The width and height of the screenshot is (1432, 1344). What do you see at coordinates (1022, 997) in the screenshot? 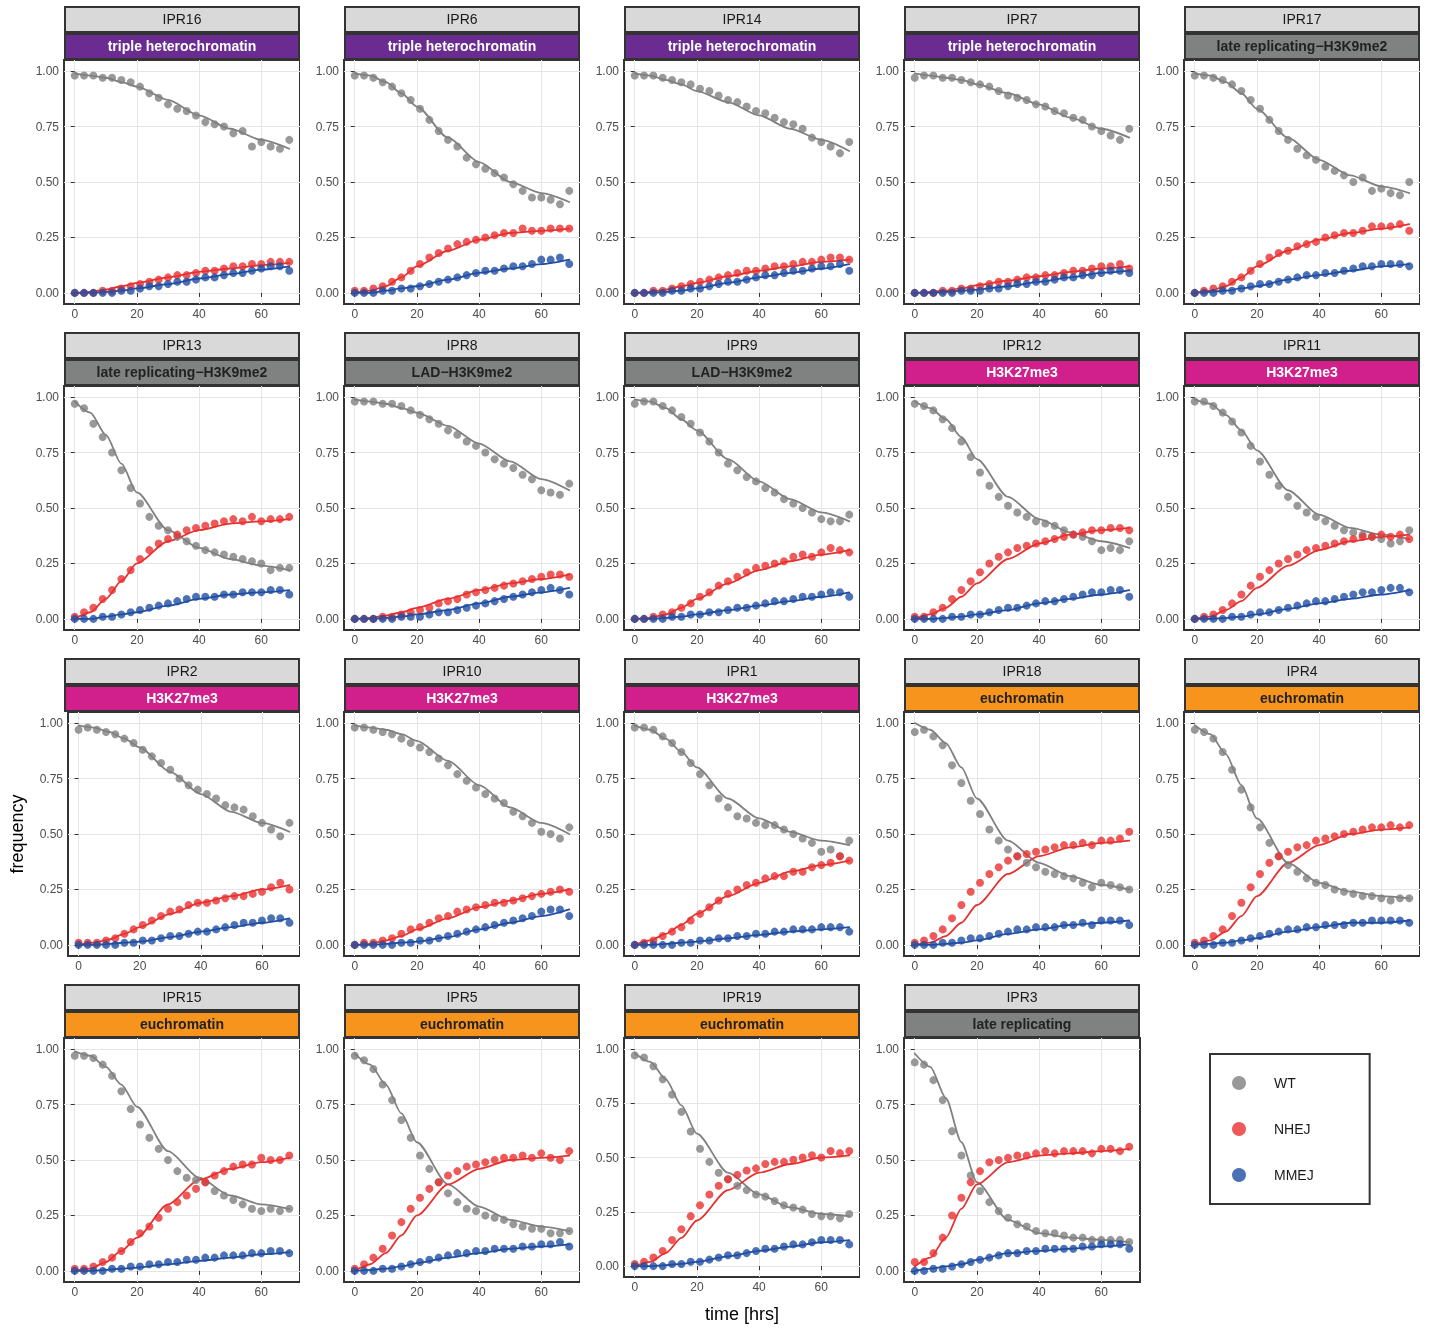
I see `chart-title: IPR3` at bounding box center [1022, 997].